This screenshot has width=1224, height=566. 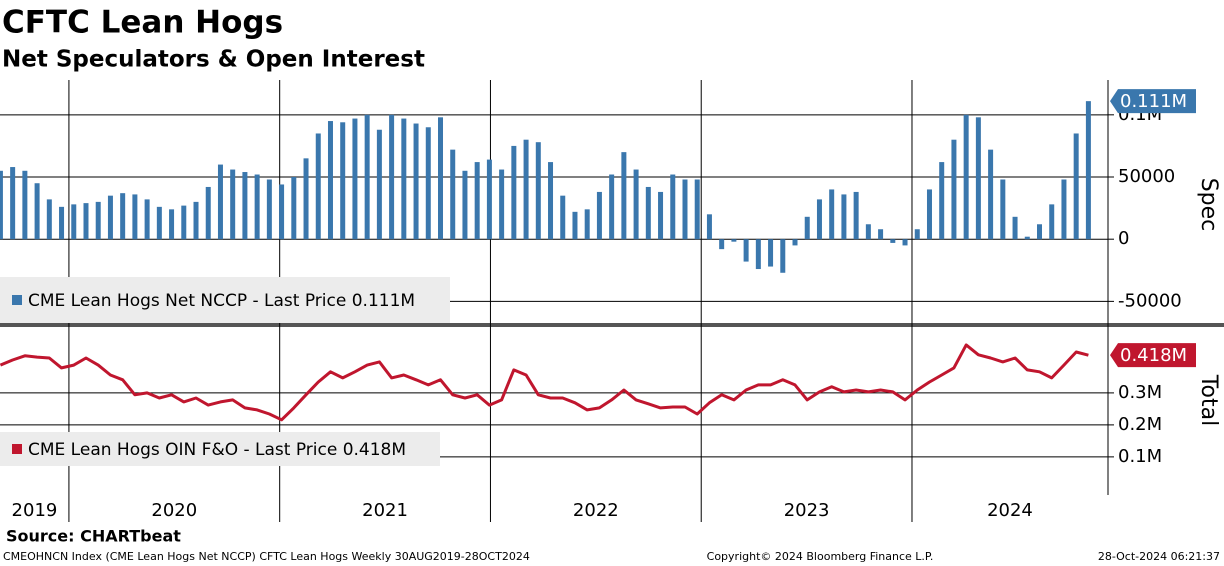 I want to click on last-price-label: 0.111M, so click(x=1153, y=101).